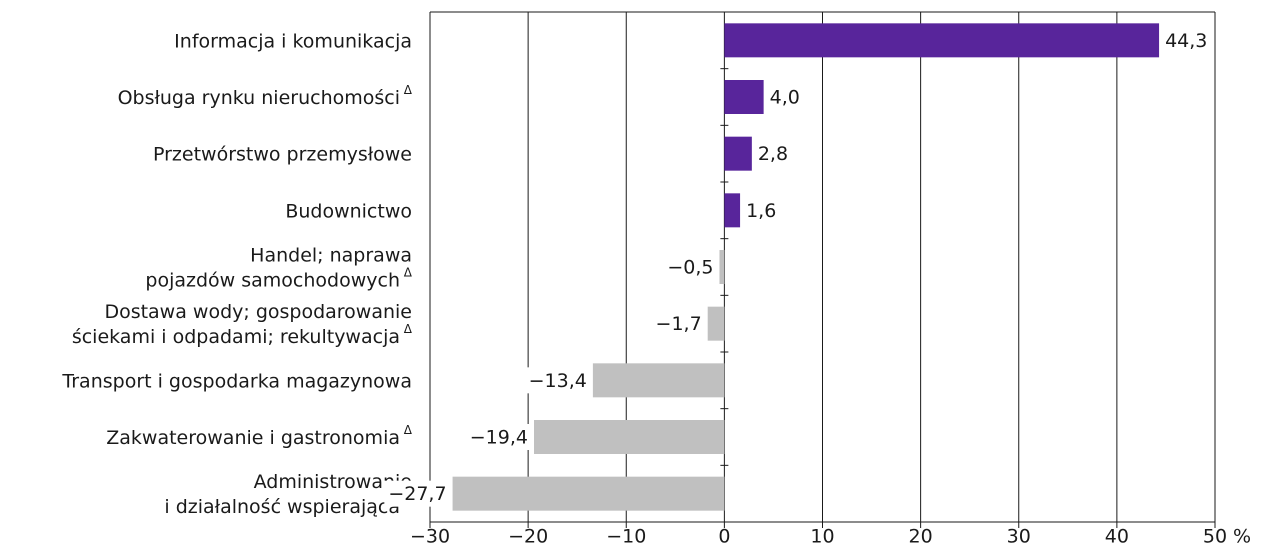  I want to click on label-line: Informacja i komunikacja, so click(293, 41).